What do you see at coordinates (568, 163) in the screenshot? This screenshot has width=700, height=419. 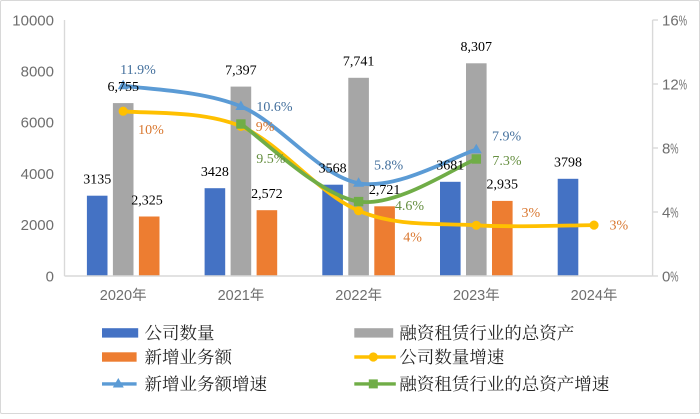 I see `svg-text: 3798` at bounding box center [568, 163].